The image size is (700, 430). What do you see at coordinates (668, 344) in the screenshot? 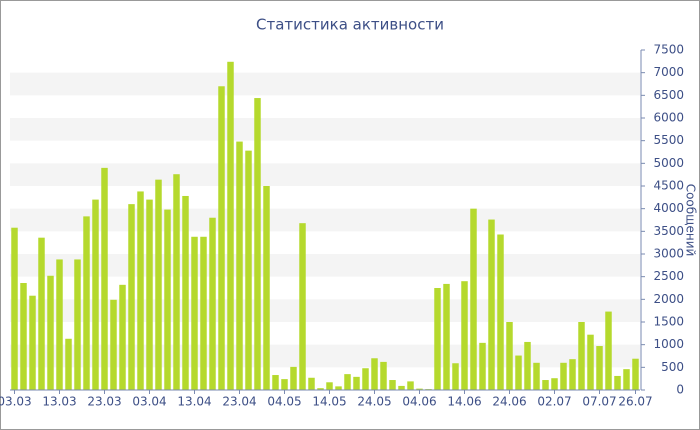
I see `y-tick-label: 1000` at bounding box center [668, 344].